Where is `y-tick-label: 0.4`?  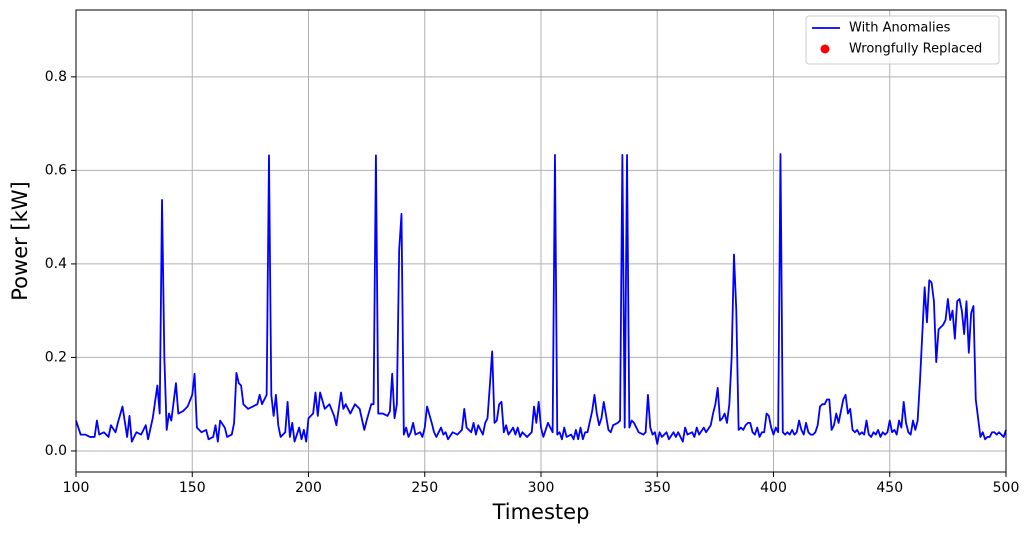 y-tick-label: 0.4 is located at coordinates (56, 264).